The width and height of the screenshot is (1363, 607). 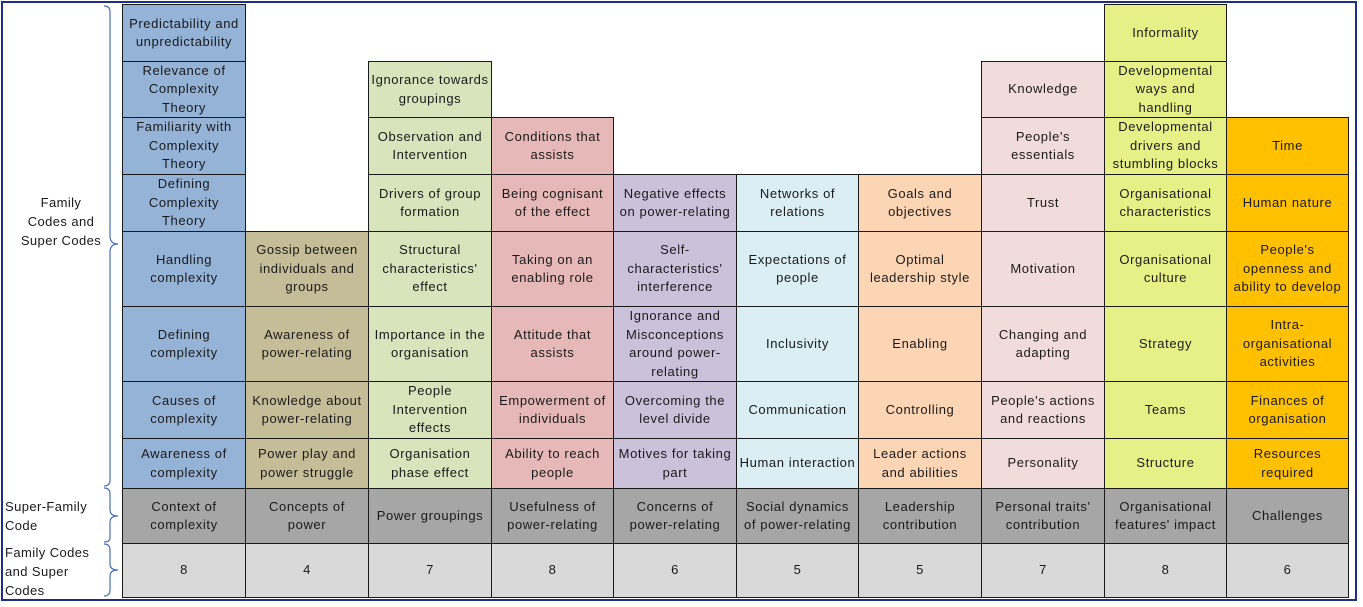 What do you see at coordinates (307, 516) in the screenshot?
I see `super-family-cell: Concepts of power` at bounding box center [307, 516].